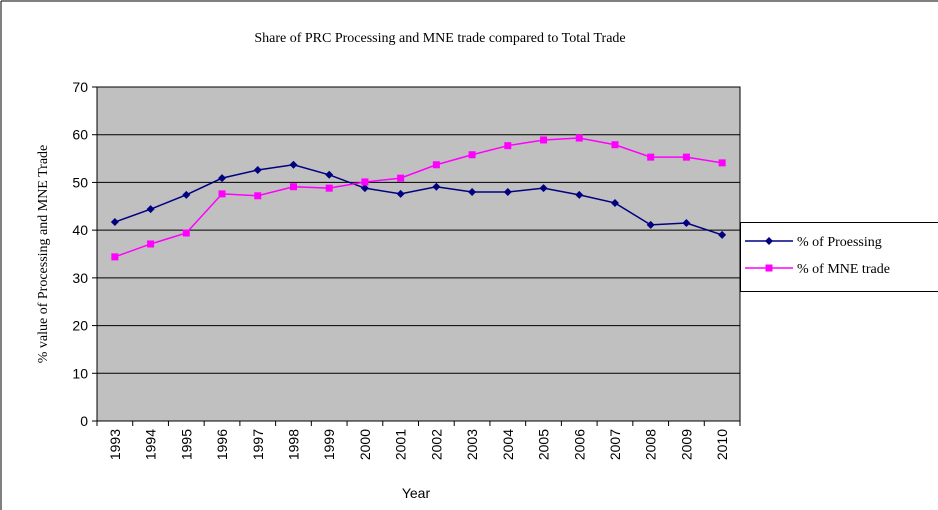 This screenshot has width=938, height=510. I want to click on y-tick-label: 0, so click(84, 421).